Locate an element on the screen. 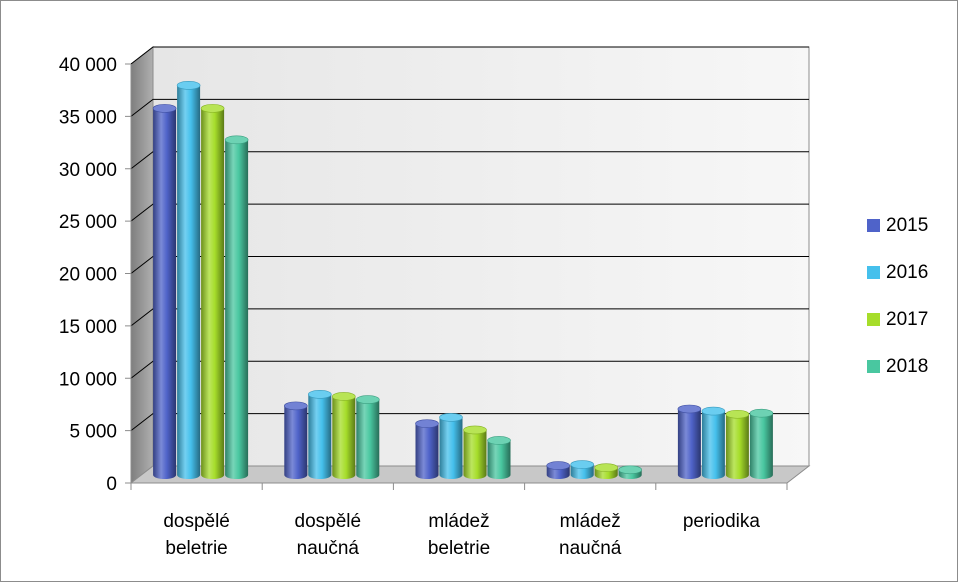  y-tick-label: 10 000 is located at coordinates (88, 379).